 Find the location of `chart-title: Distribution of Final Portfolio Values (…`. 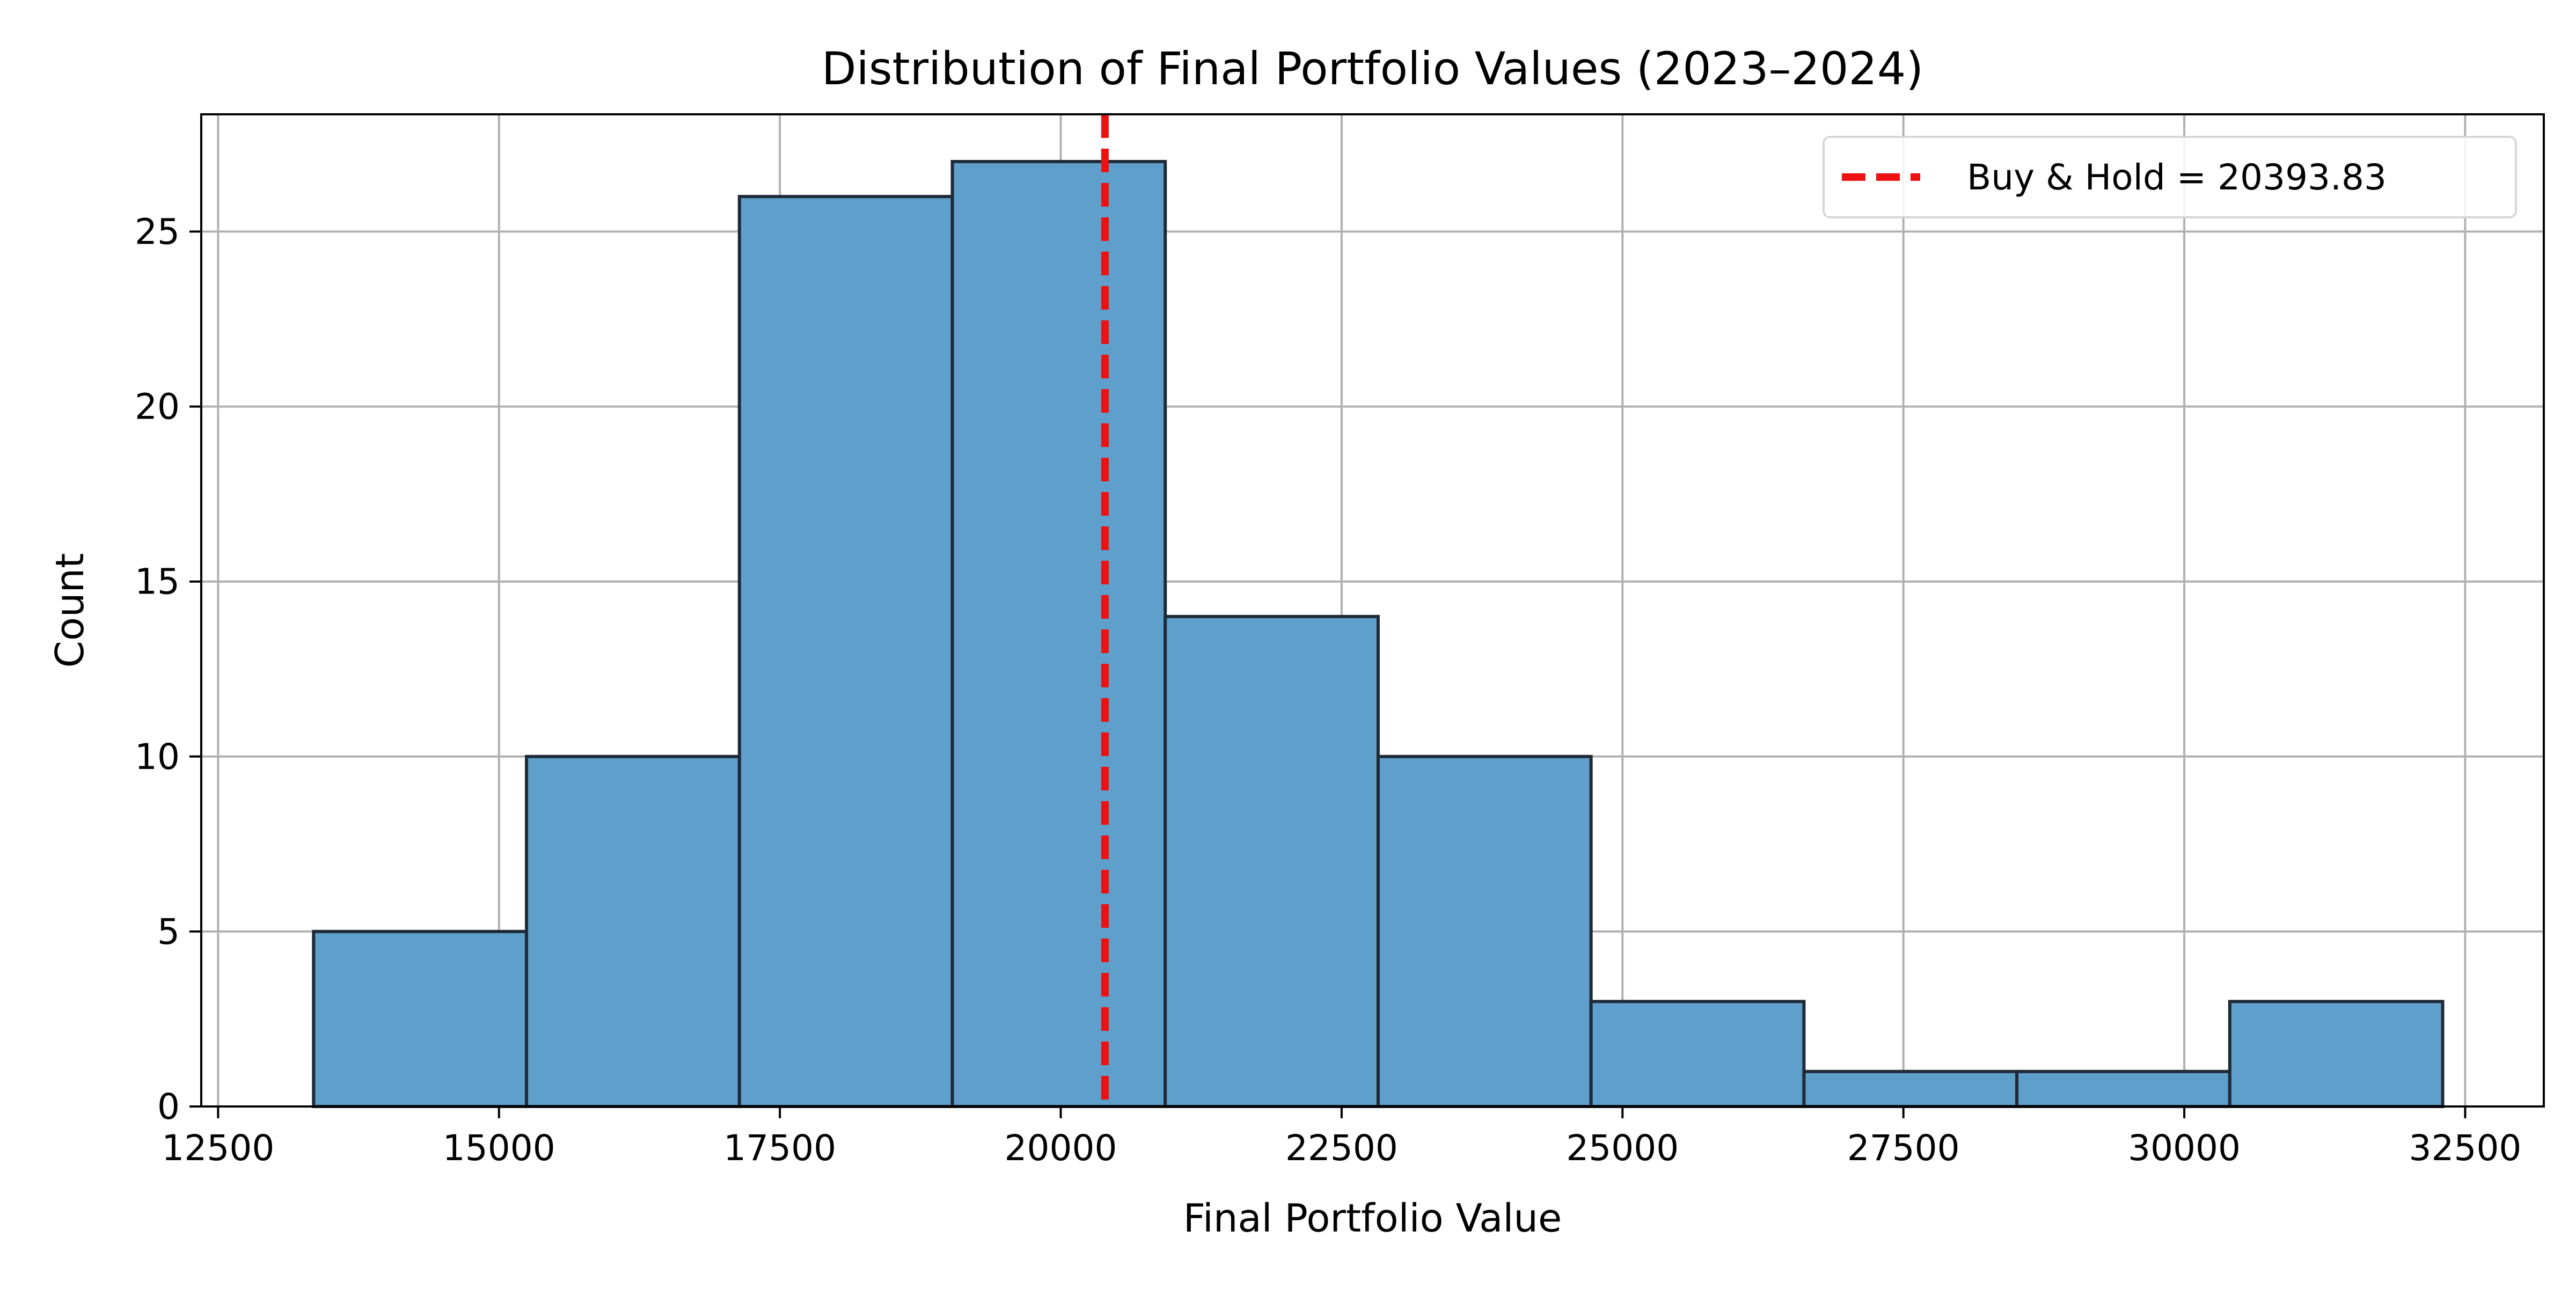

chart-title: Distribution of Final Portfolio Values (… is located at coordinates (1372, 68).